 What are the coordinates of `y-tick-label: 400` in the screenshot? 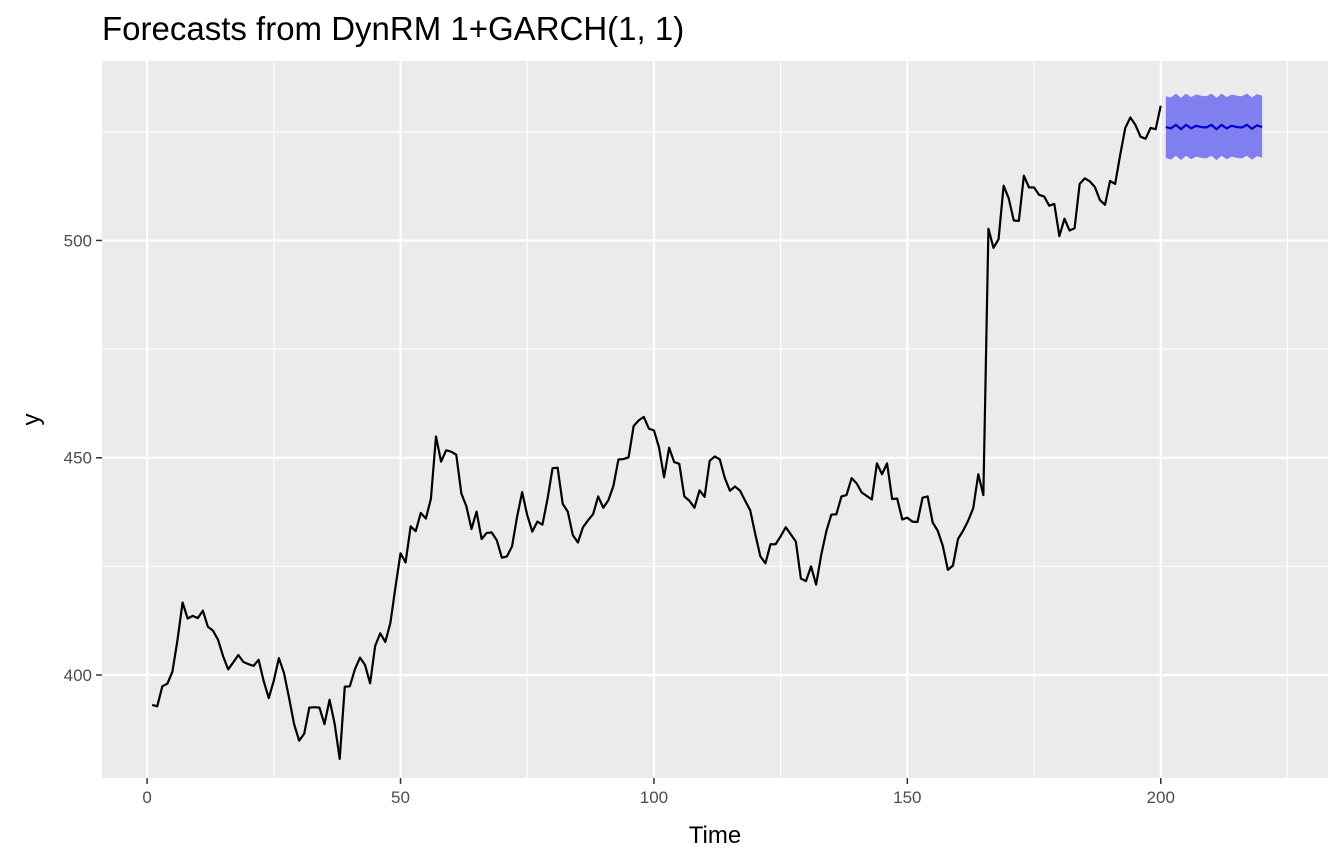 It's located at (78, 675).